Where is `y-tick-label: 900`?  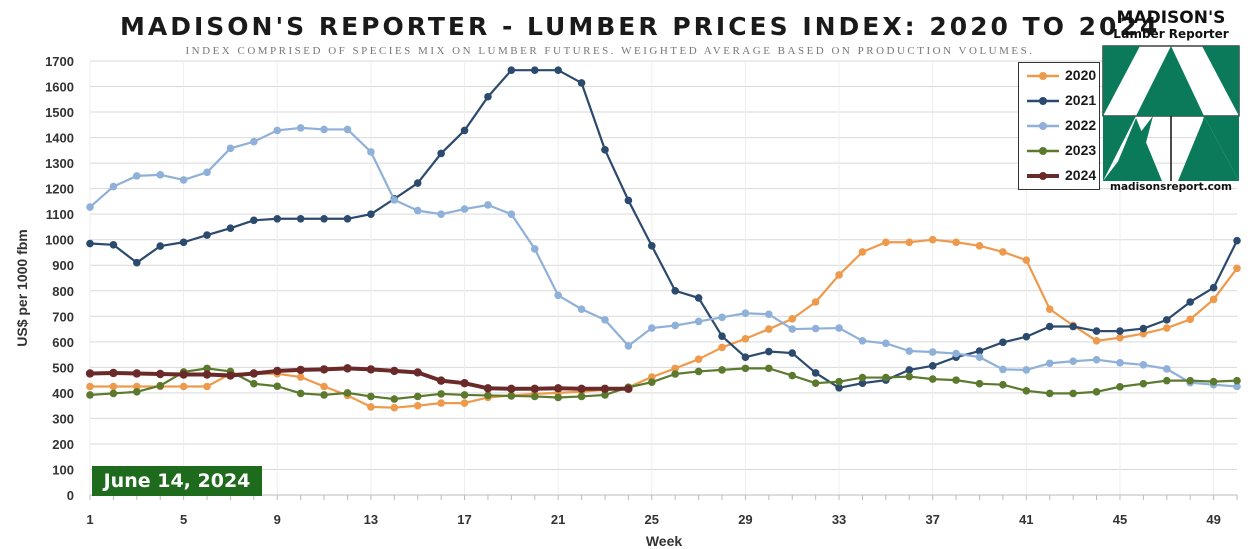
y-tick-label: 900 is located at coordinates (63, 265).